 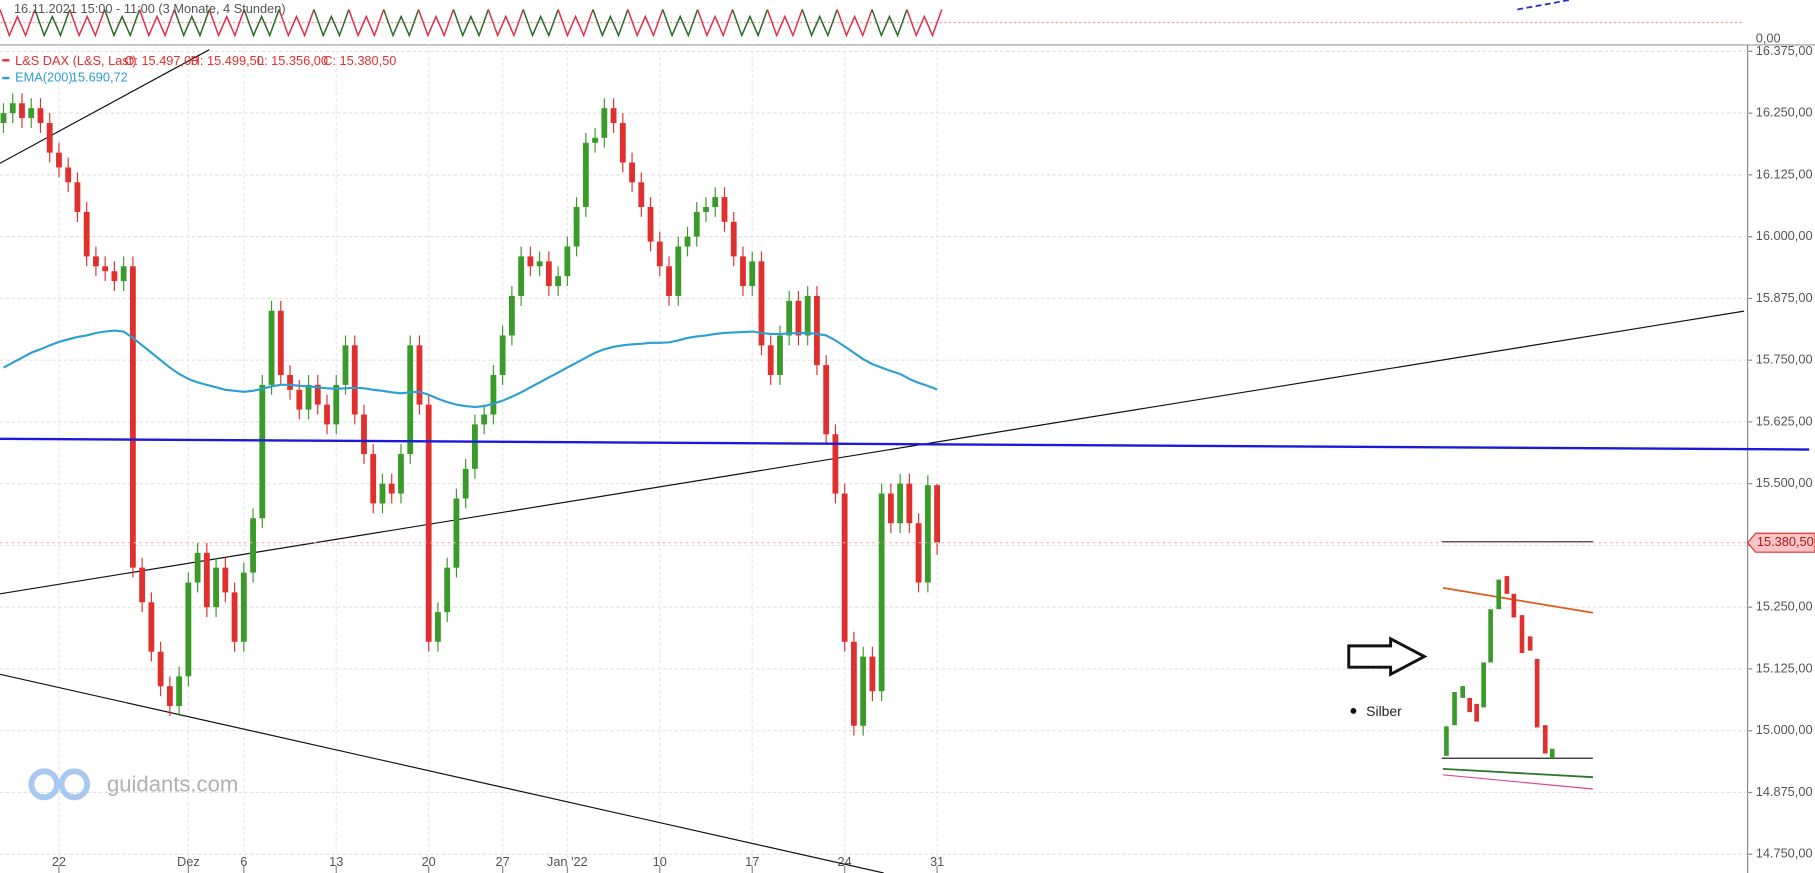 What do you see at coordinates (1784, 111) in the screenshot?
I see `y-tick-label: 16.250,00` at bounding box center [1784, 111].